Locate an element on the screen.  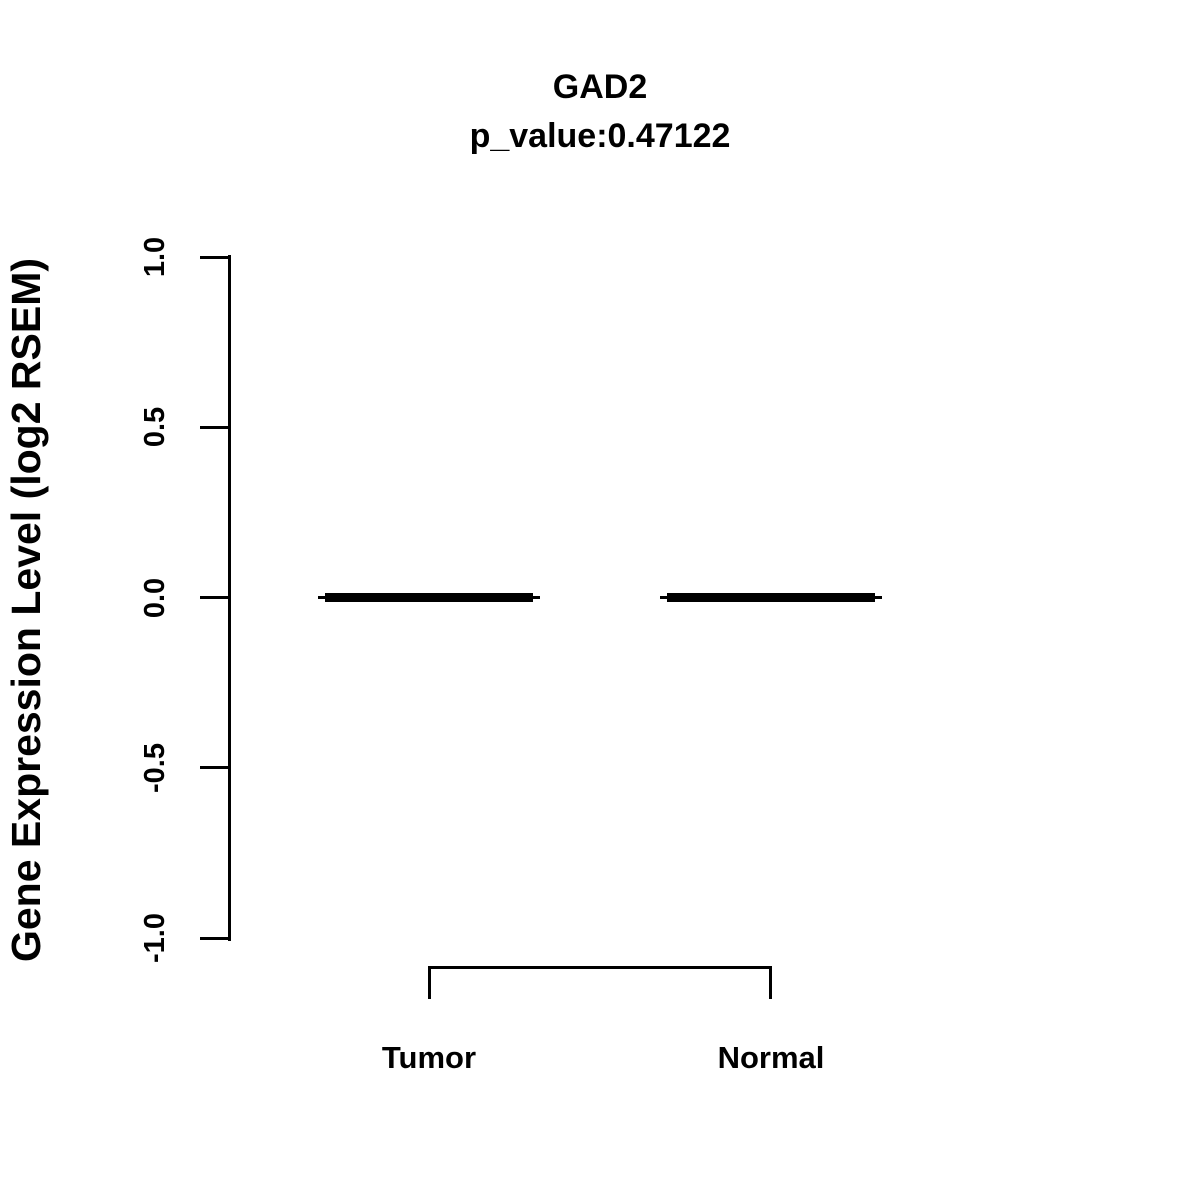
y-tick-label: -1.0 is located at coordinates (155, 938).